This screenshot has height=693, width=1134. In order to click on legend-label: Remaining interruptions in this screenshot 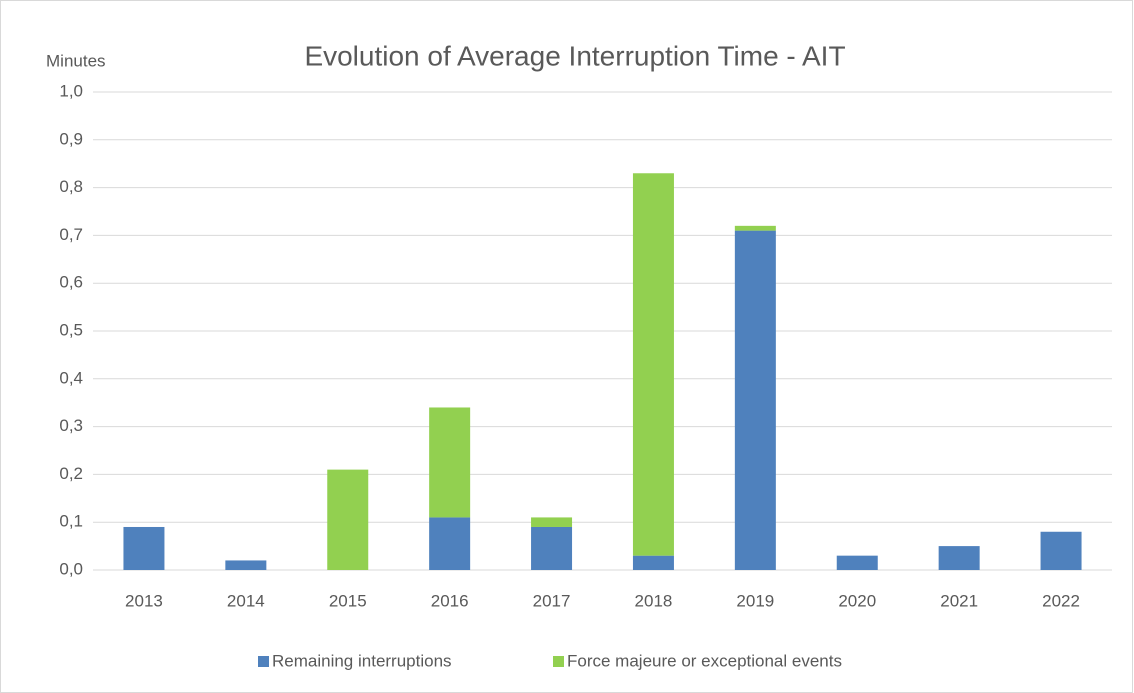, I will do `click(362, 660)`.